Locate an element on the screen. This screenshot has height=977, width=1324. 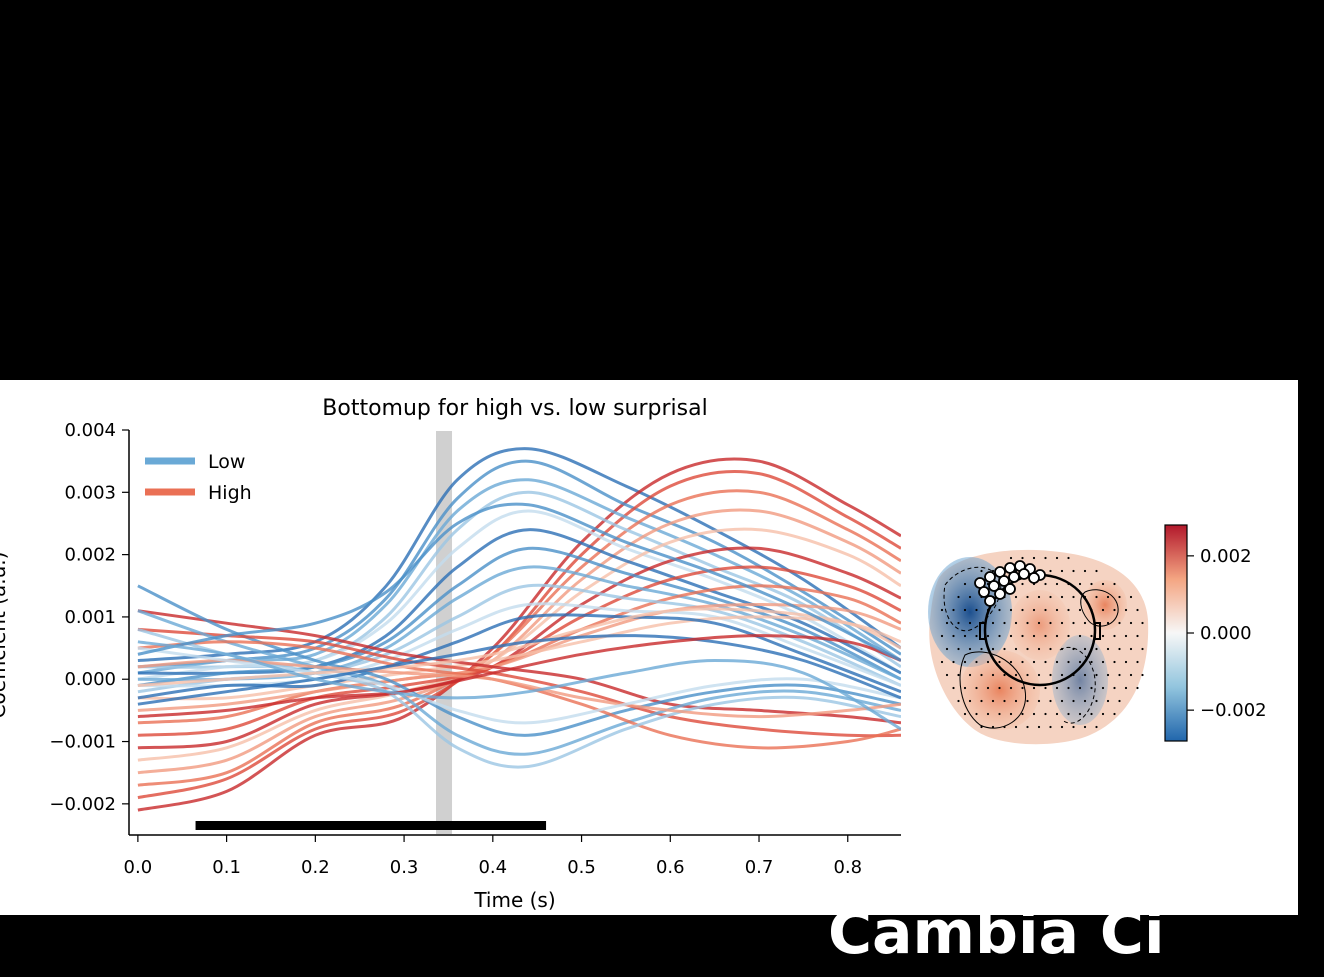
x-tick-label: 0.0 is located at coordinates (138, 867).